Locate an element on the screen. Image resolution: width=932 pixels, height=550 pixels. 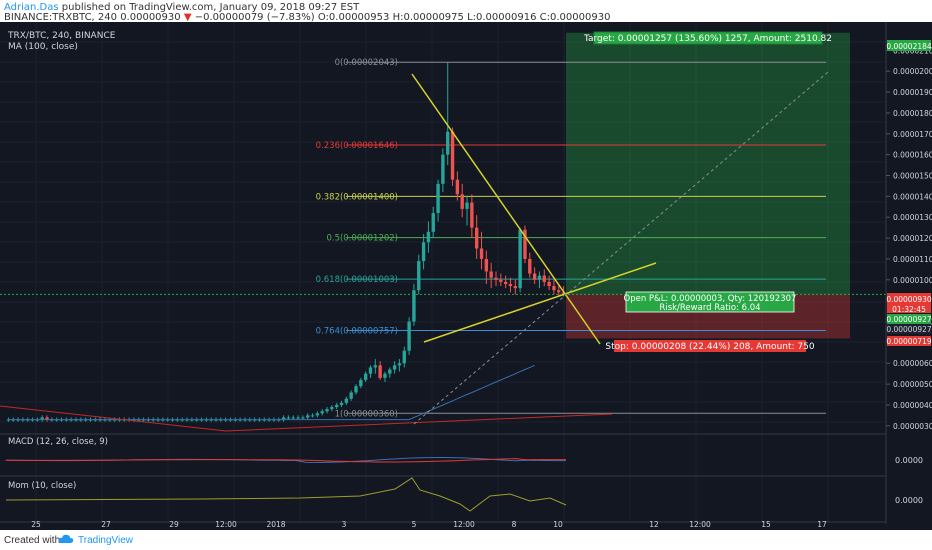
fib-level-label: 0.764(0.00000757) is located at coordinates (357, 331).